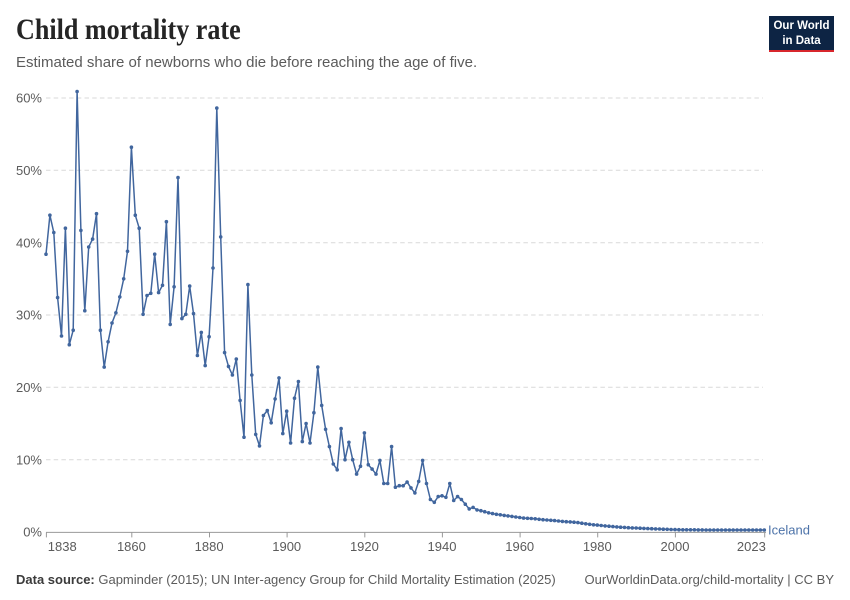  Describe the element at coordinates (29, 170) in the screenshot. I see `svg-text: 50%` at that location.